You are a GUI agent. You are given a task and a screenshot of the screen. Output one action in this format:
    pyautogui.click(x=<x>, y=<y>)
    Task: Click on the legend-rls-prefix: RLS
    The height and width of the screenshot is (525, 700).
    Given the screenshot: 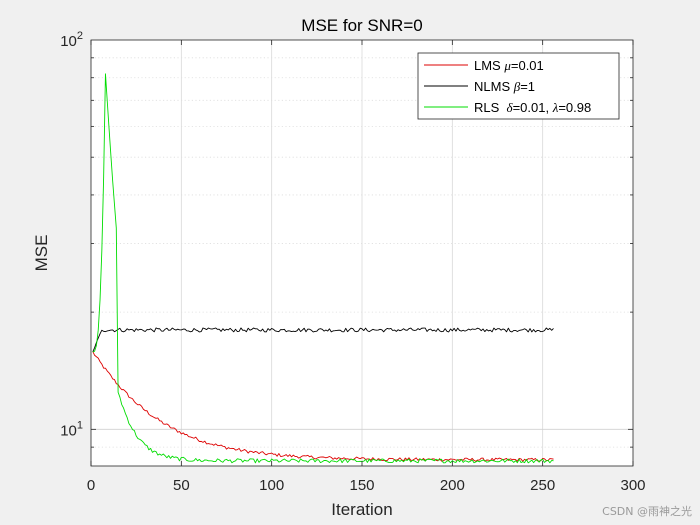 What is the action you would take?
    pyautogui.click(x=490, y=107)
    